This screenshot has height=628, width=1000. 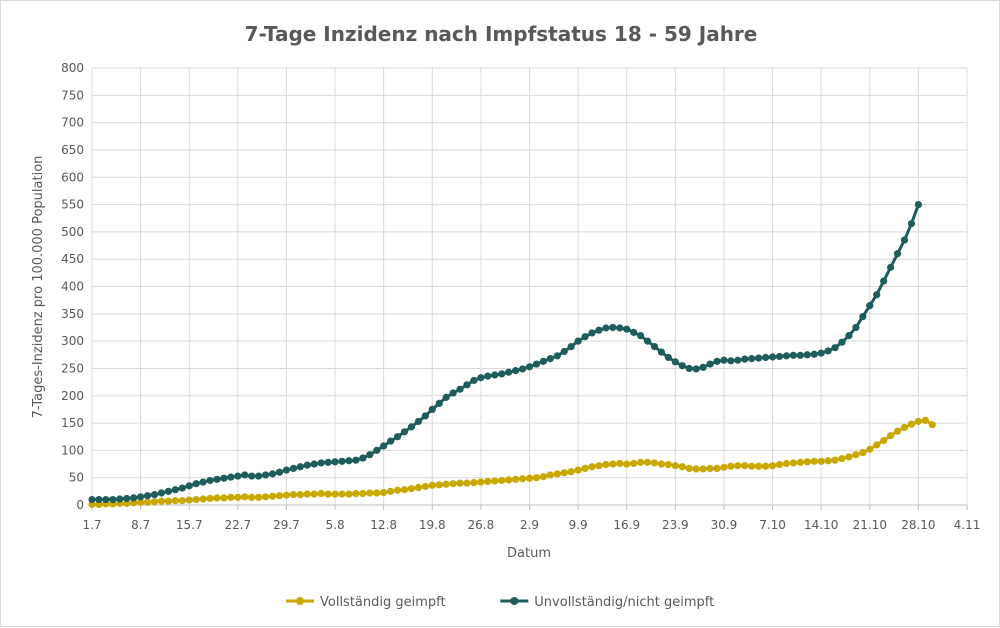 I want to click on legend-item-2: Unvollständig/nicht geimpft, so click(x=607, y=602).